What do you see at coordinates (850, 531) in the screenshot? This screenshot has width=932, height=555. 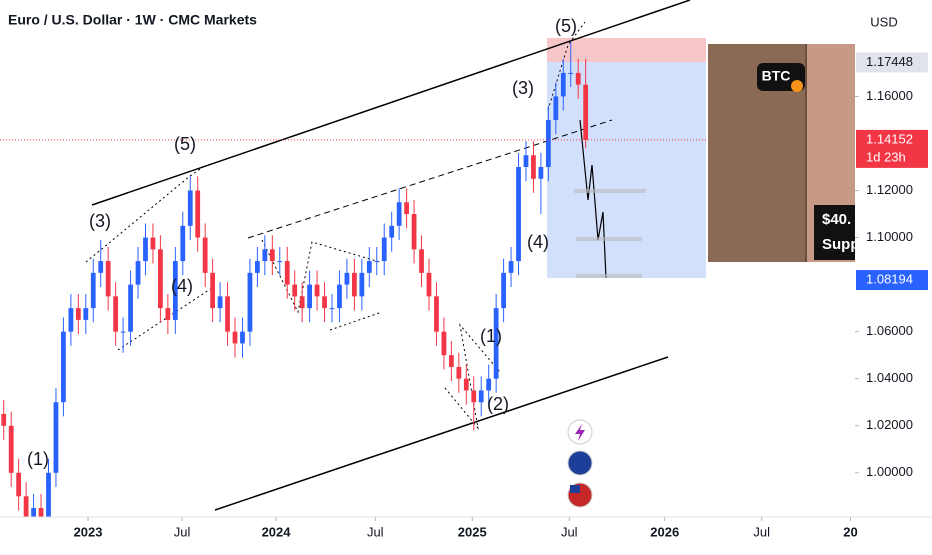 I see `x-tick-label: 20` at bounding box center [850, 531].